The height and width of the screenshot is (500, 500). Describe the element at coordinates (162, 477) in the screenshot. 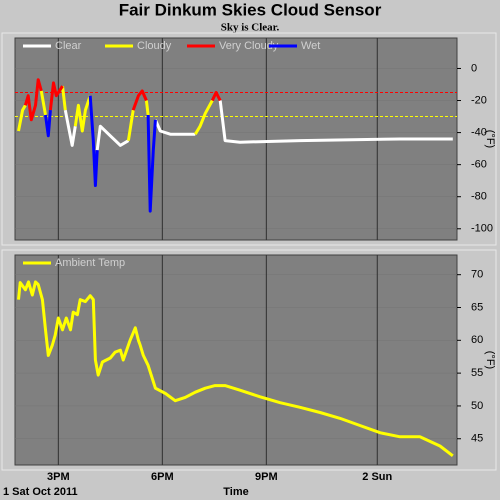

I see `x-tick-label: 6PM` at that location.